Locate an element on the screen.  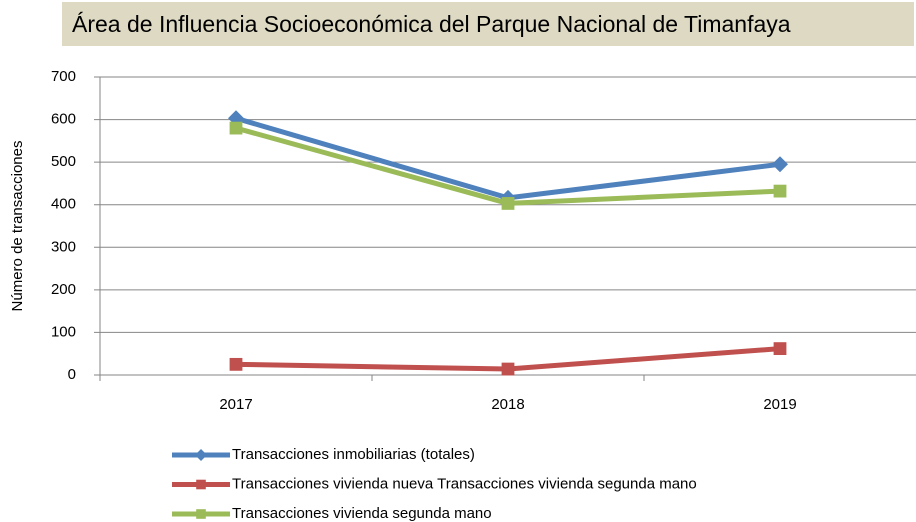
y-tick-label: 500 is located at coordinates (63, 161).